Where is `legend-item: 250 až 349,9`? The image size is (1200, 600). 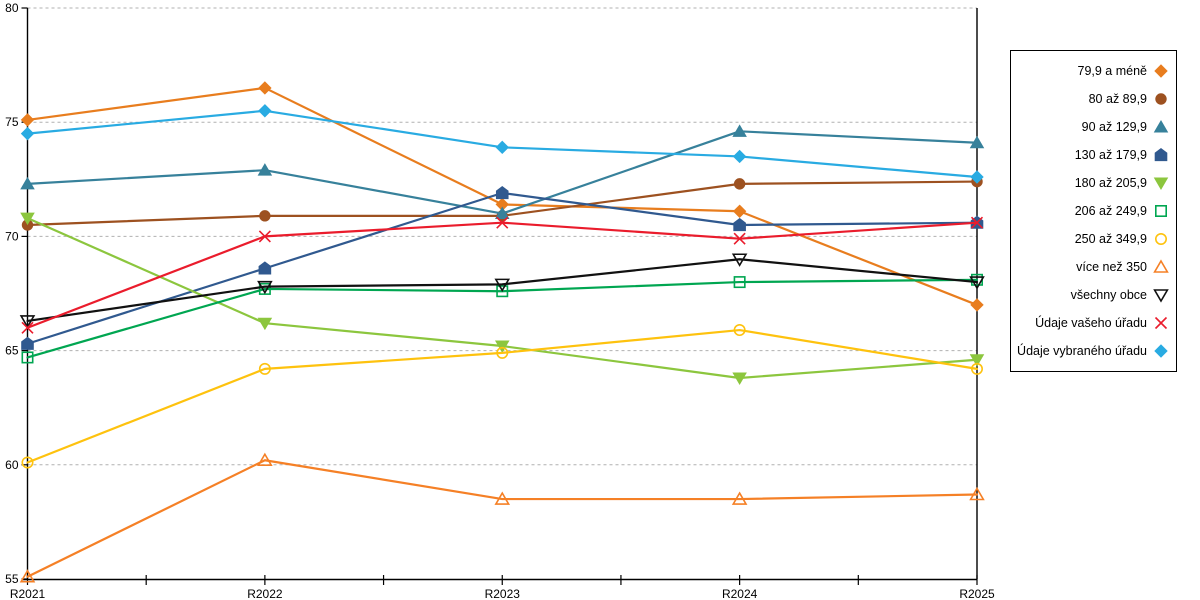 legend-item: 250 až 349,9 is located at coordinates (1093, 239).